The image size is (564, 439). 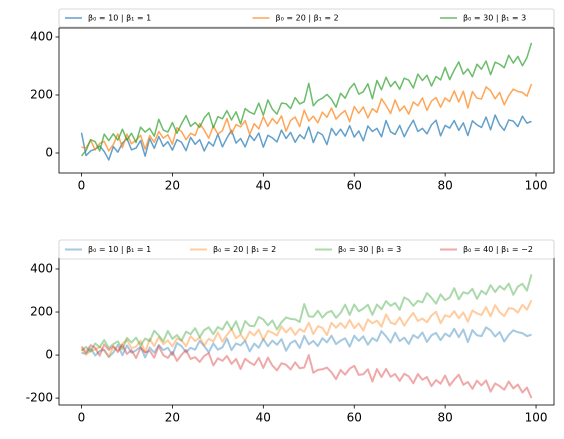 I want to click on legend-label: β₀ = 40 | β₁ = −2, so click(x=498, y=249).